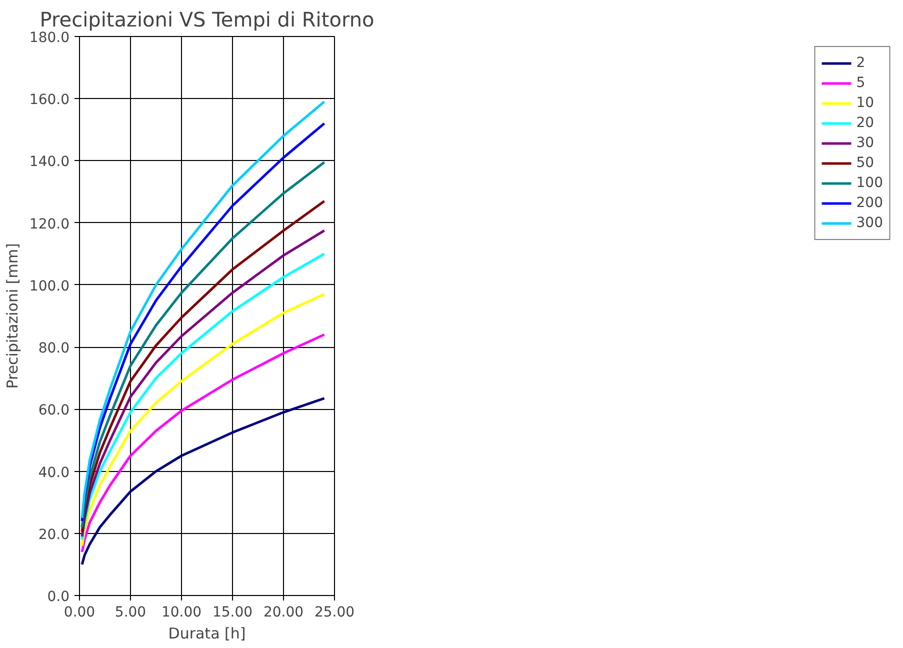 This screenshot has height=648, width=903. I want to click on legend-label: 30, so click(866, 143).